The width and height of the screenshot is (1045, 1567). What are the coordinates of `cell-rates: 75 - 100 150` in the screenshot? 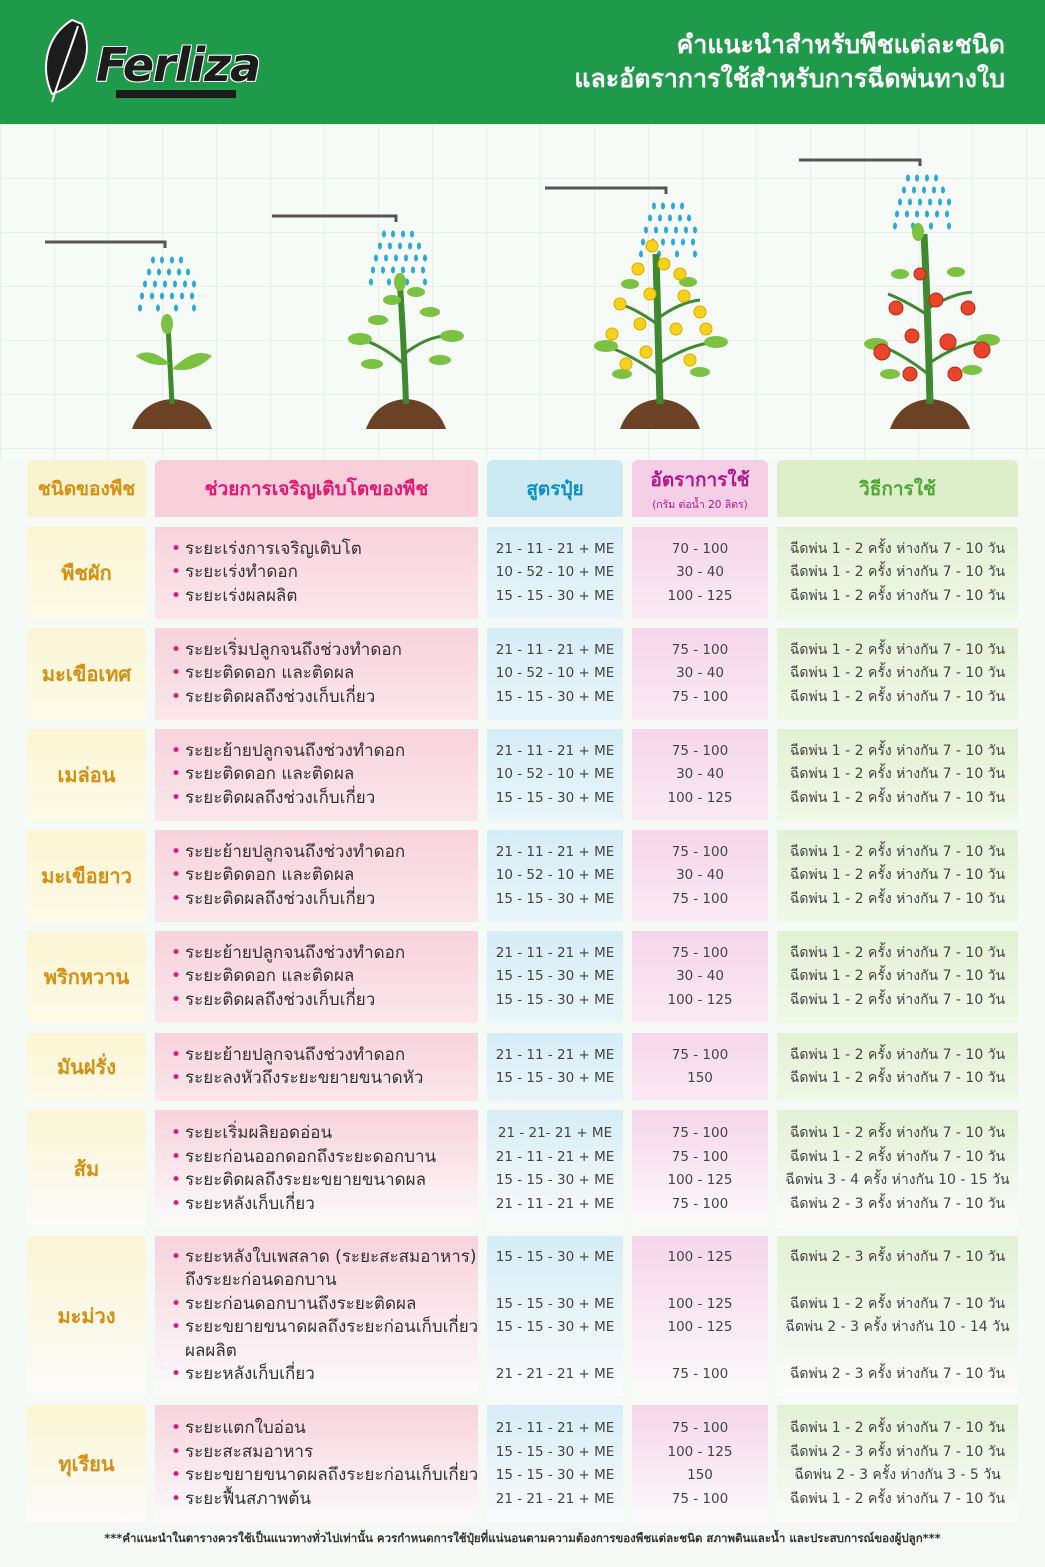 It's located at (700, 1067).